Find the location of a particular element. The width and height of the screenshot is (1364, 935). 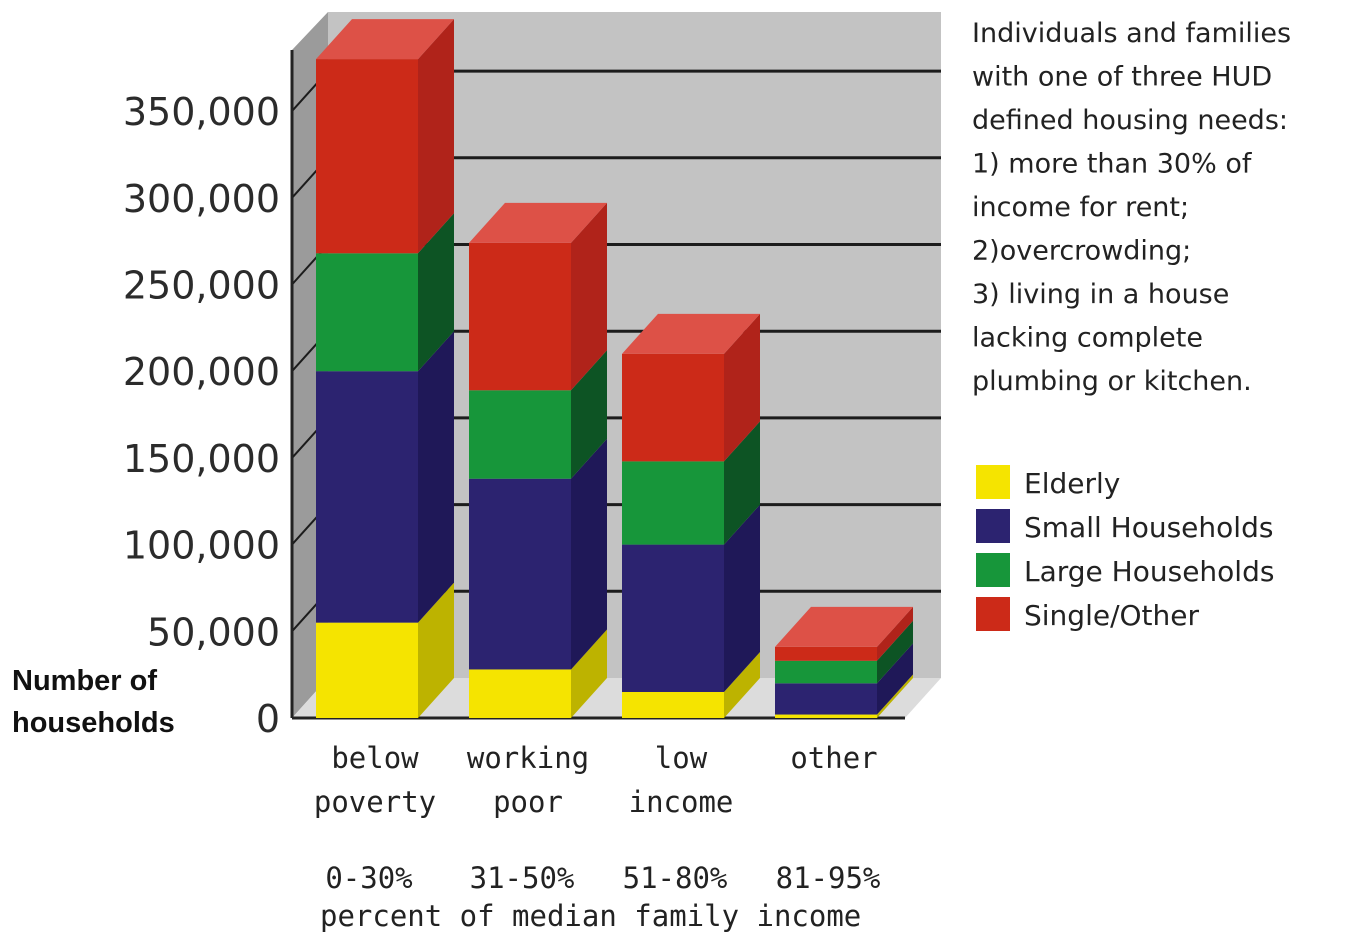

note-line: 3) living in a house is located at coordinates (1100, 294).